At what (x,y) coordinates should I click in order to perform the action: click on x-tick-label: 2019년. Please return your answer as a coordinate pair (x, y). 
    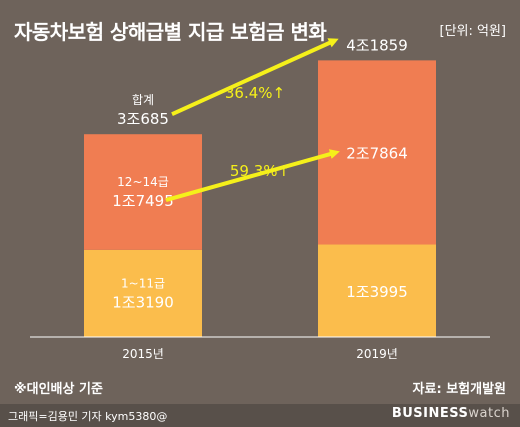
    Looking at the image, I should click on (377, 354).